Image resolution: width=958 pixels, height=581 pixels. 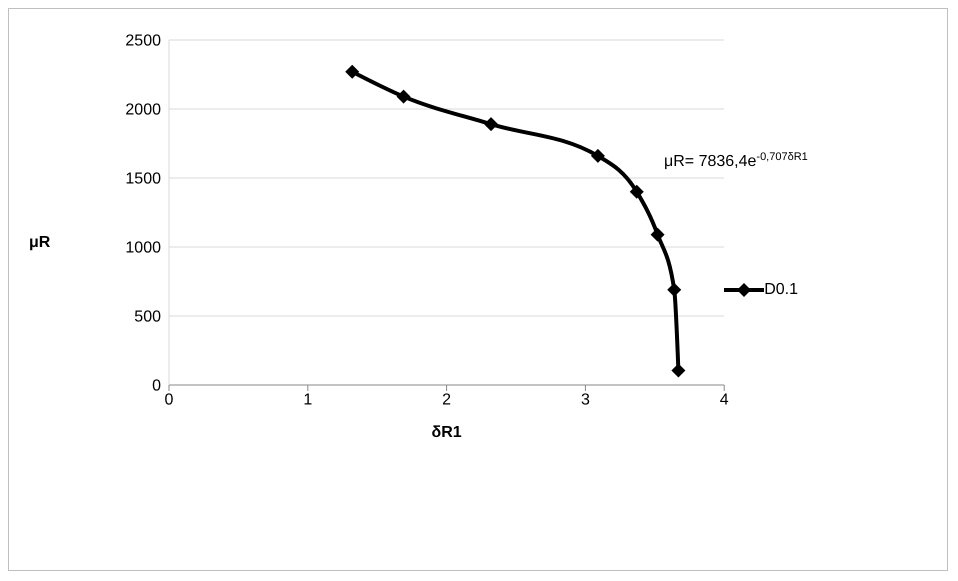 What do you see at coordinates (143, 41) in the screenshot?
I see `y-tick-label: 2500` at bounding box center [143, 41].